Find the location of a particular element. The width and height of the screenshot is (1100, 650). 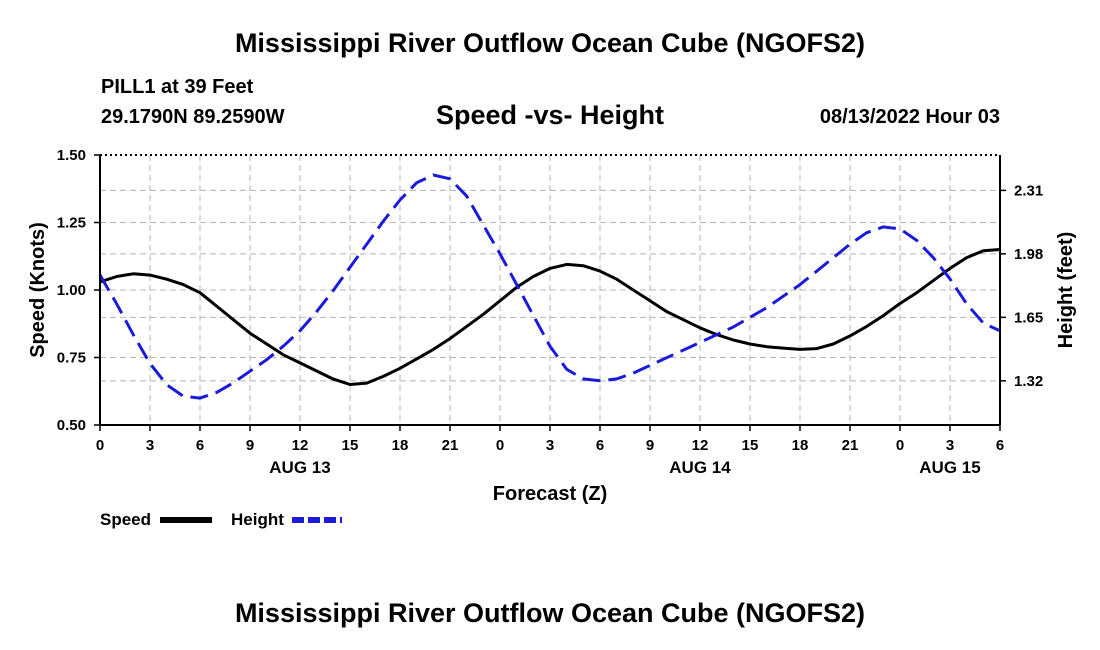

y-axis-title: Speed (Knots) is located at coordinates (38, 290).